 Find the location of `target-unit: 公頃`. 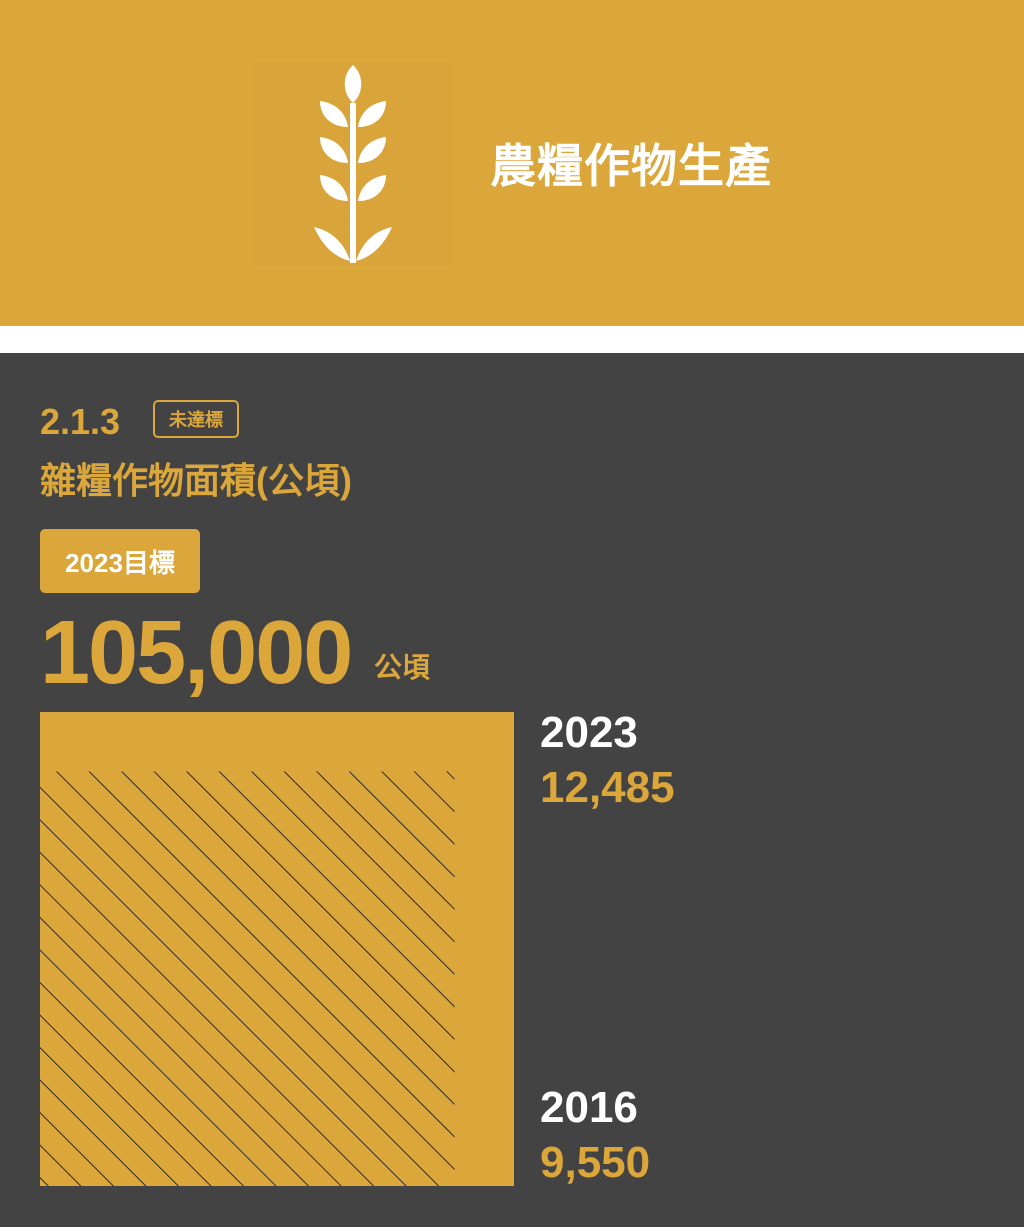

target-unit: 公頃 is located at coordinates (402, 667).